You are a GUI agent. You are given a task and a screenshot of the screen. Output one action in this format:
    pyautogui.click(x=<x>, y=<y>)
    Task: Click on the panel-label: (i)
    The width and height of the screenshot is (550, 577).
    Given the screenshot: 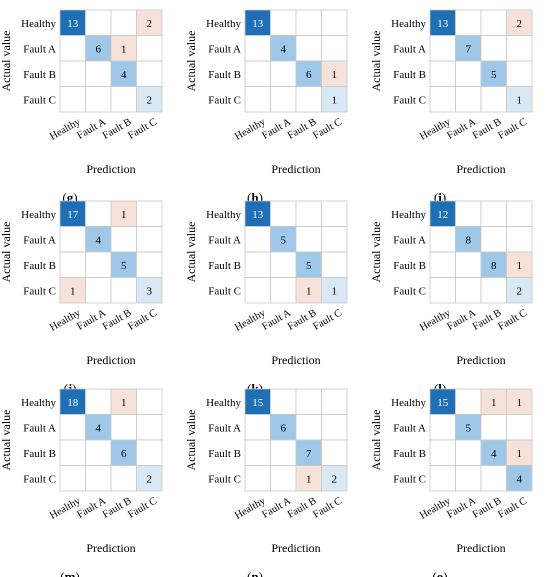 What is the action you would take?
    pyautogui.click(x=440, y=197)
    